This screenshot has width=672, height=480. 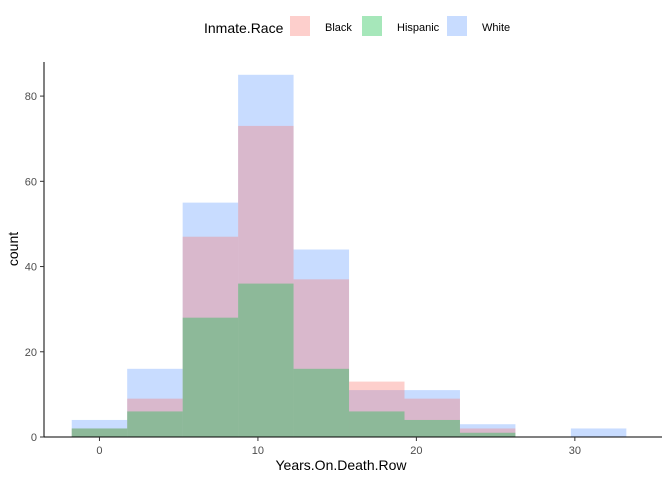 What do you see at coordinates (457, 26) in the screenshot?
I see `legend-key-white` at bounding box center [457, 26].